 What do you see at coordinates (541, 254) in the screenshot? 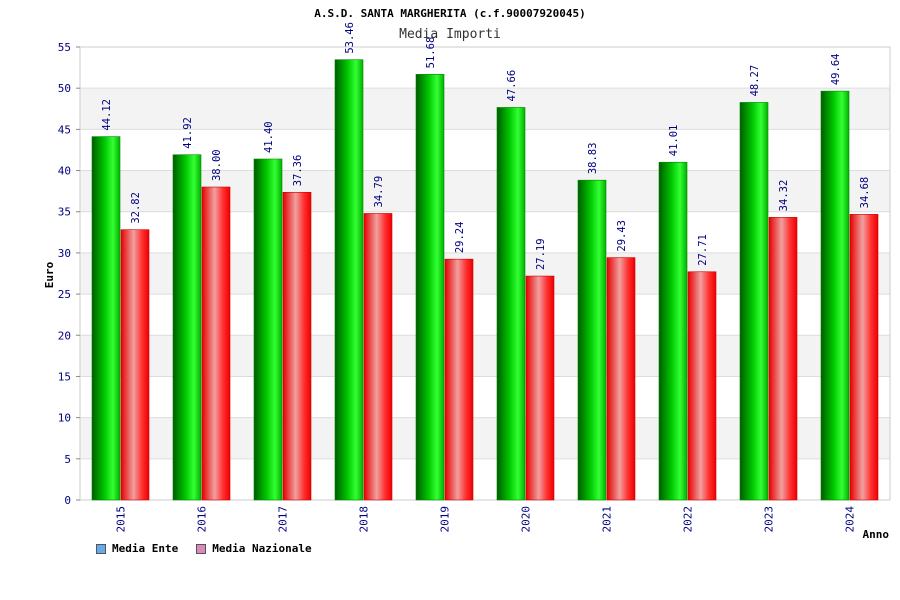
I see `bar-value-label: 27.19` at bounding box center [541, 254].